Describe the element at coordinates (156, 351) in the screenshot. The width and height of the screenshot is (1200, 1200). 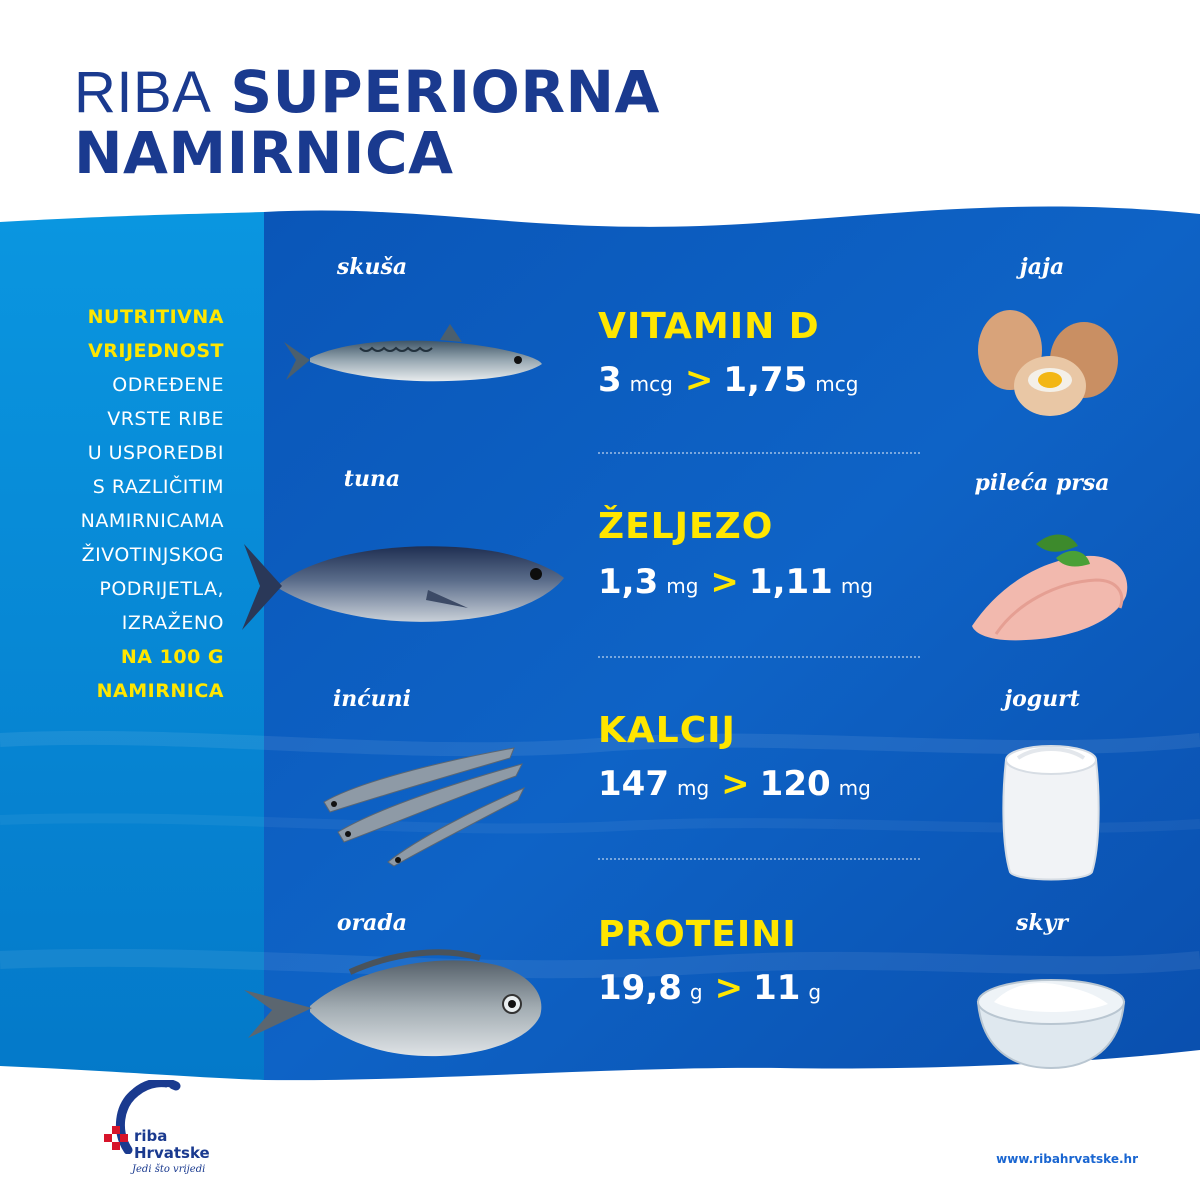
I see `intro-line: VRIJEDNOST` at that location.